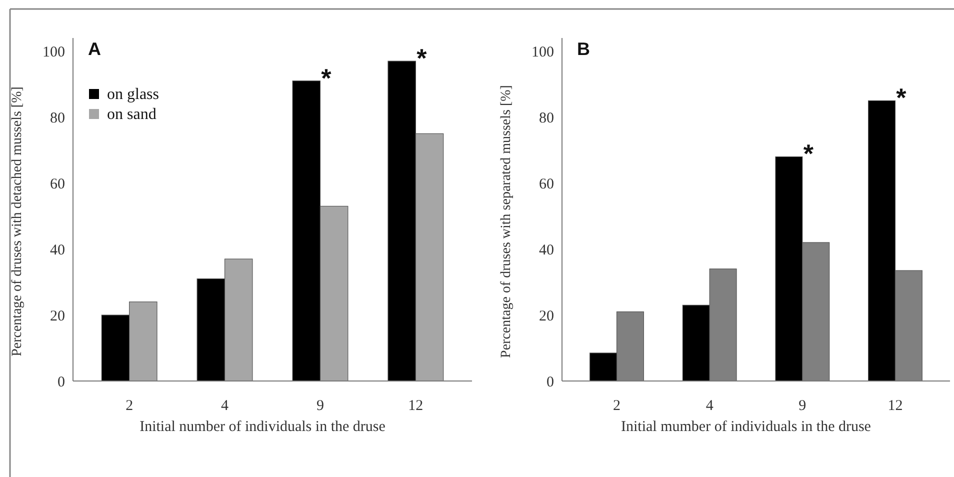 The width and height of the screenshot is (954, 477). Describe the element at coordinates (506, 221) in the screenshot. I see `y-axis-title: Percentage of druses with separated mussels [%]` at that location.